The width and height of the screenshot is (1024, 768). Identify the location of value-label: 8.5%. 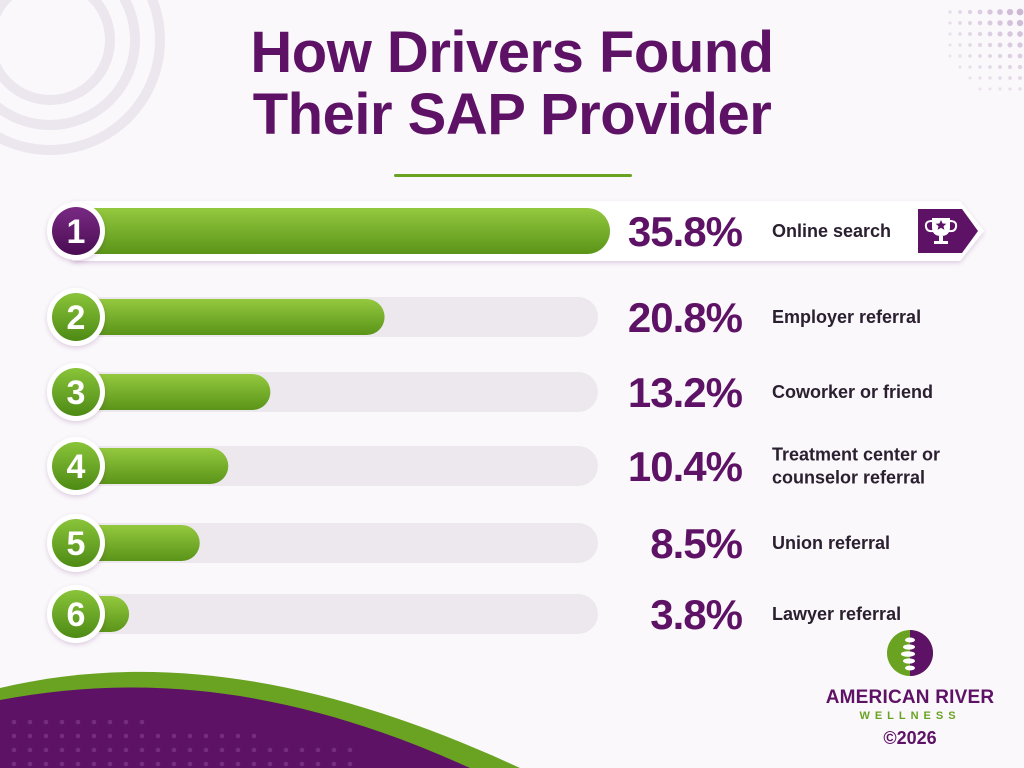
(696, 543).